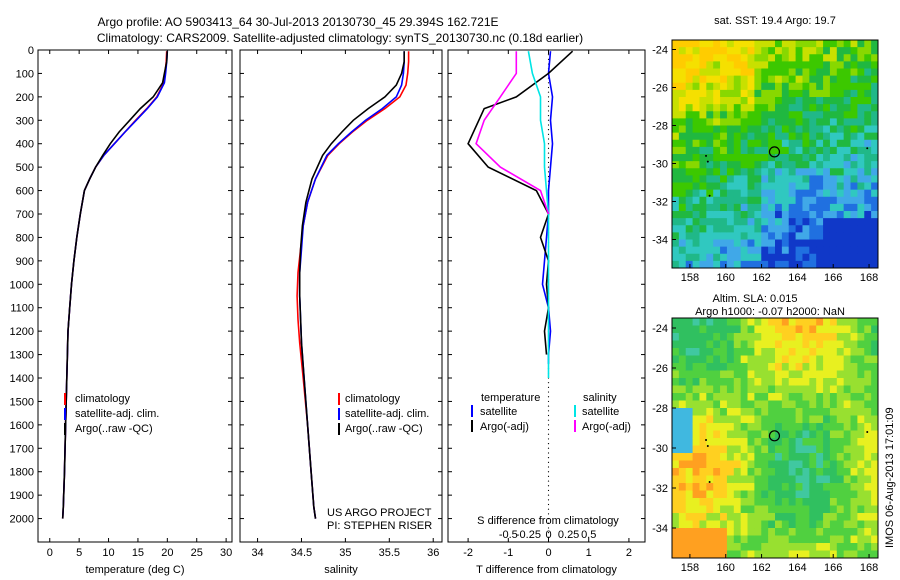 This screenshot has height=580, width=900. Describe the element at coordinates (387, 414) in the screenshot. I see `legend-satellite-label: satellite-adj. clim.` at that location.